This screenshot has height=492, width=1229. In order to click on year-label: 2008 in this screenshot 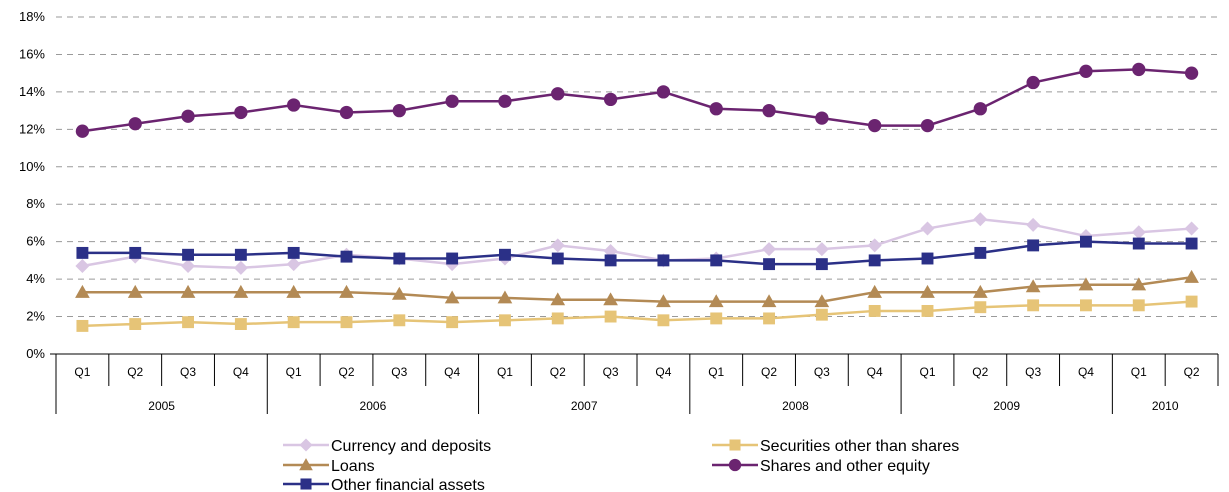, I will do `click(795, 406)`.